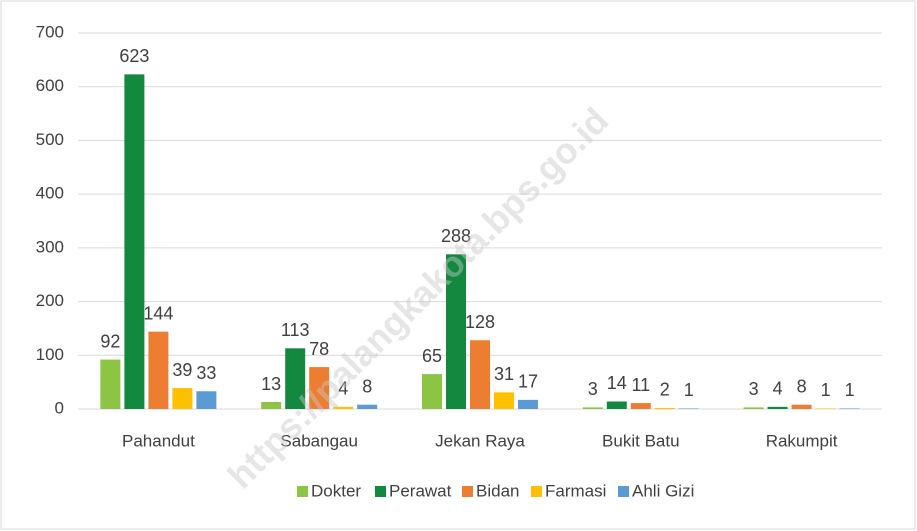 The width and height of the screenshot is (917, 531). What do you see at coordinates (456, 236) in the screenshot?
I see `data-label: 288` at bounding box center [456, 236].